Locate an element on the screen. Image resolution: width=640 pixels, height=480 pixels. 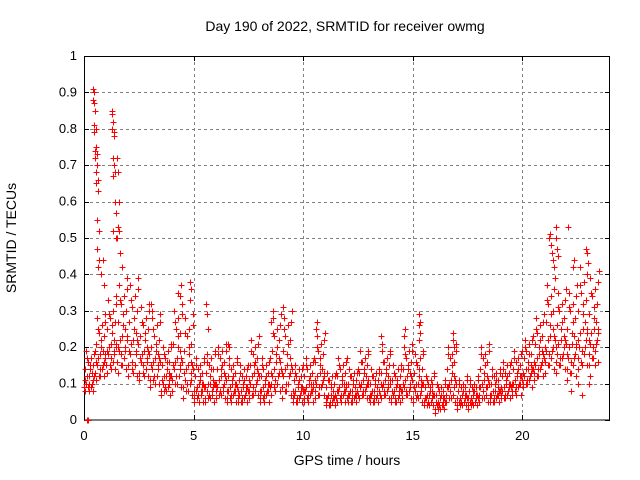
y-tick-label: 0.1 is located at coordinates (68, 383).